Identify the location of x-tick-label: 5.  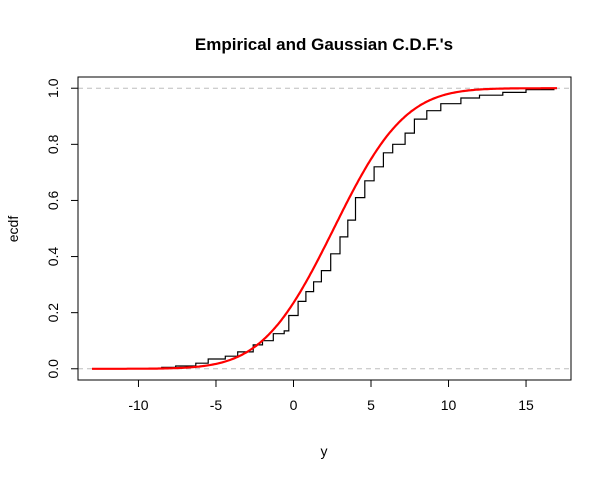
(371, 405).